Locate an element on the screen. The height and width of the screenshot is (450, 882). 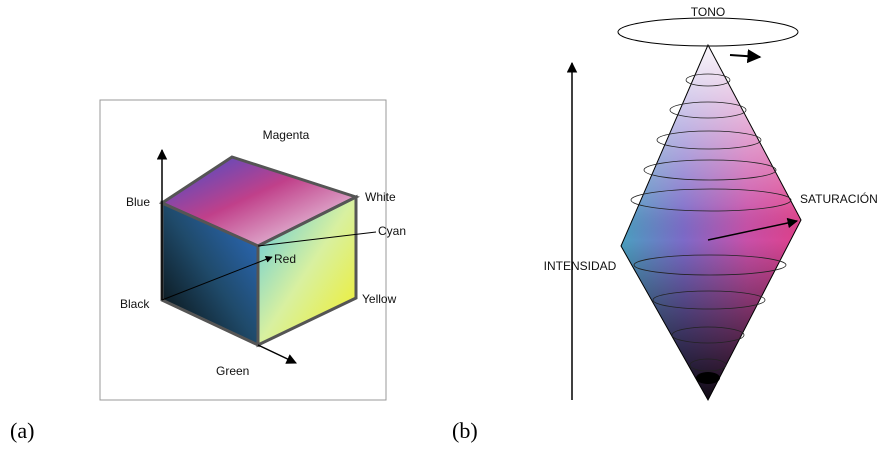
label: Black is located at coordinates (135, 304).